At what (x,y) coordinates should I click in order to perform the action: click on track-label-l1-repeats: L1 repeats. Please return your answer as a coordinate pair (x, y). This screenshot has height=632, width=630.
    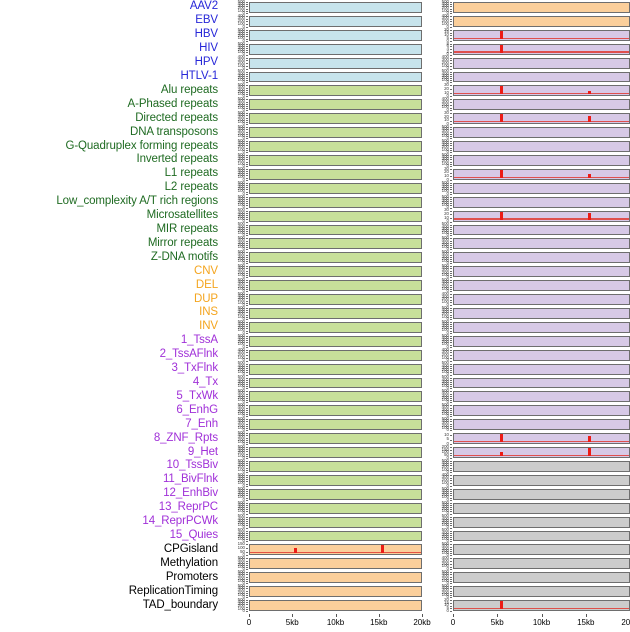
    Looking at the image, I should click on (191, 173).